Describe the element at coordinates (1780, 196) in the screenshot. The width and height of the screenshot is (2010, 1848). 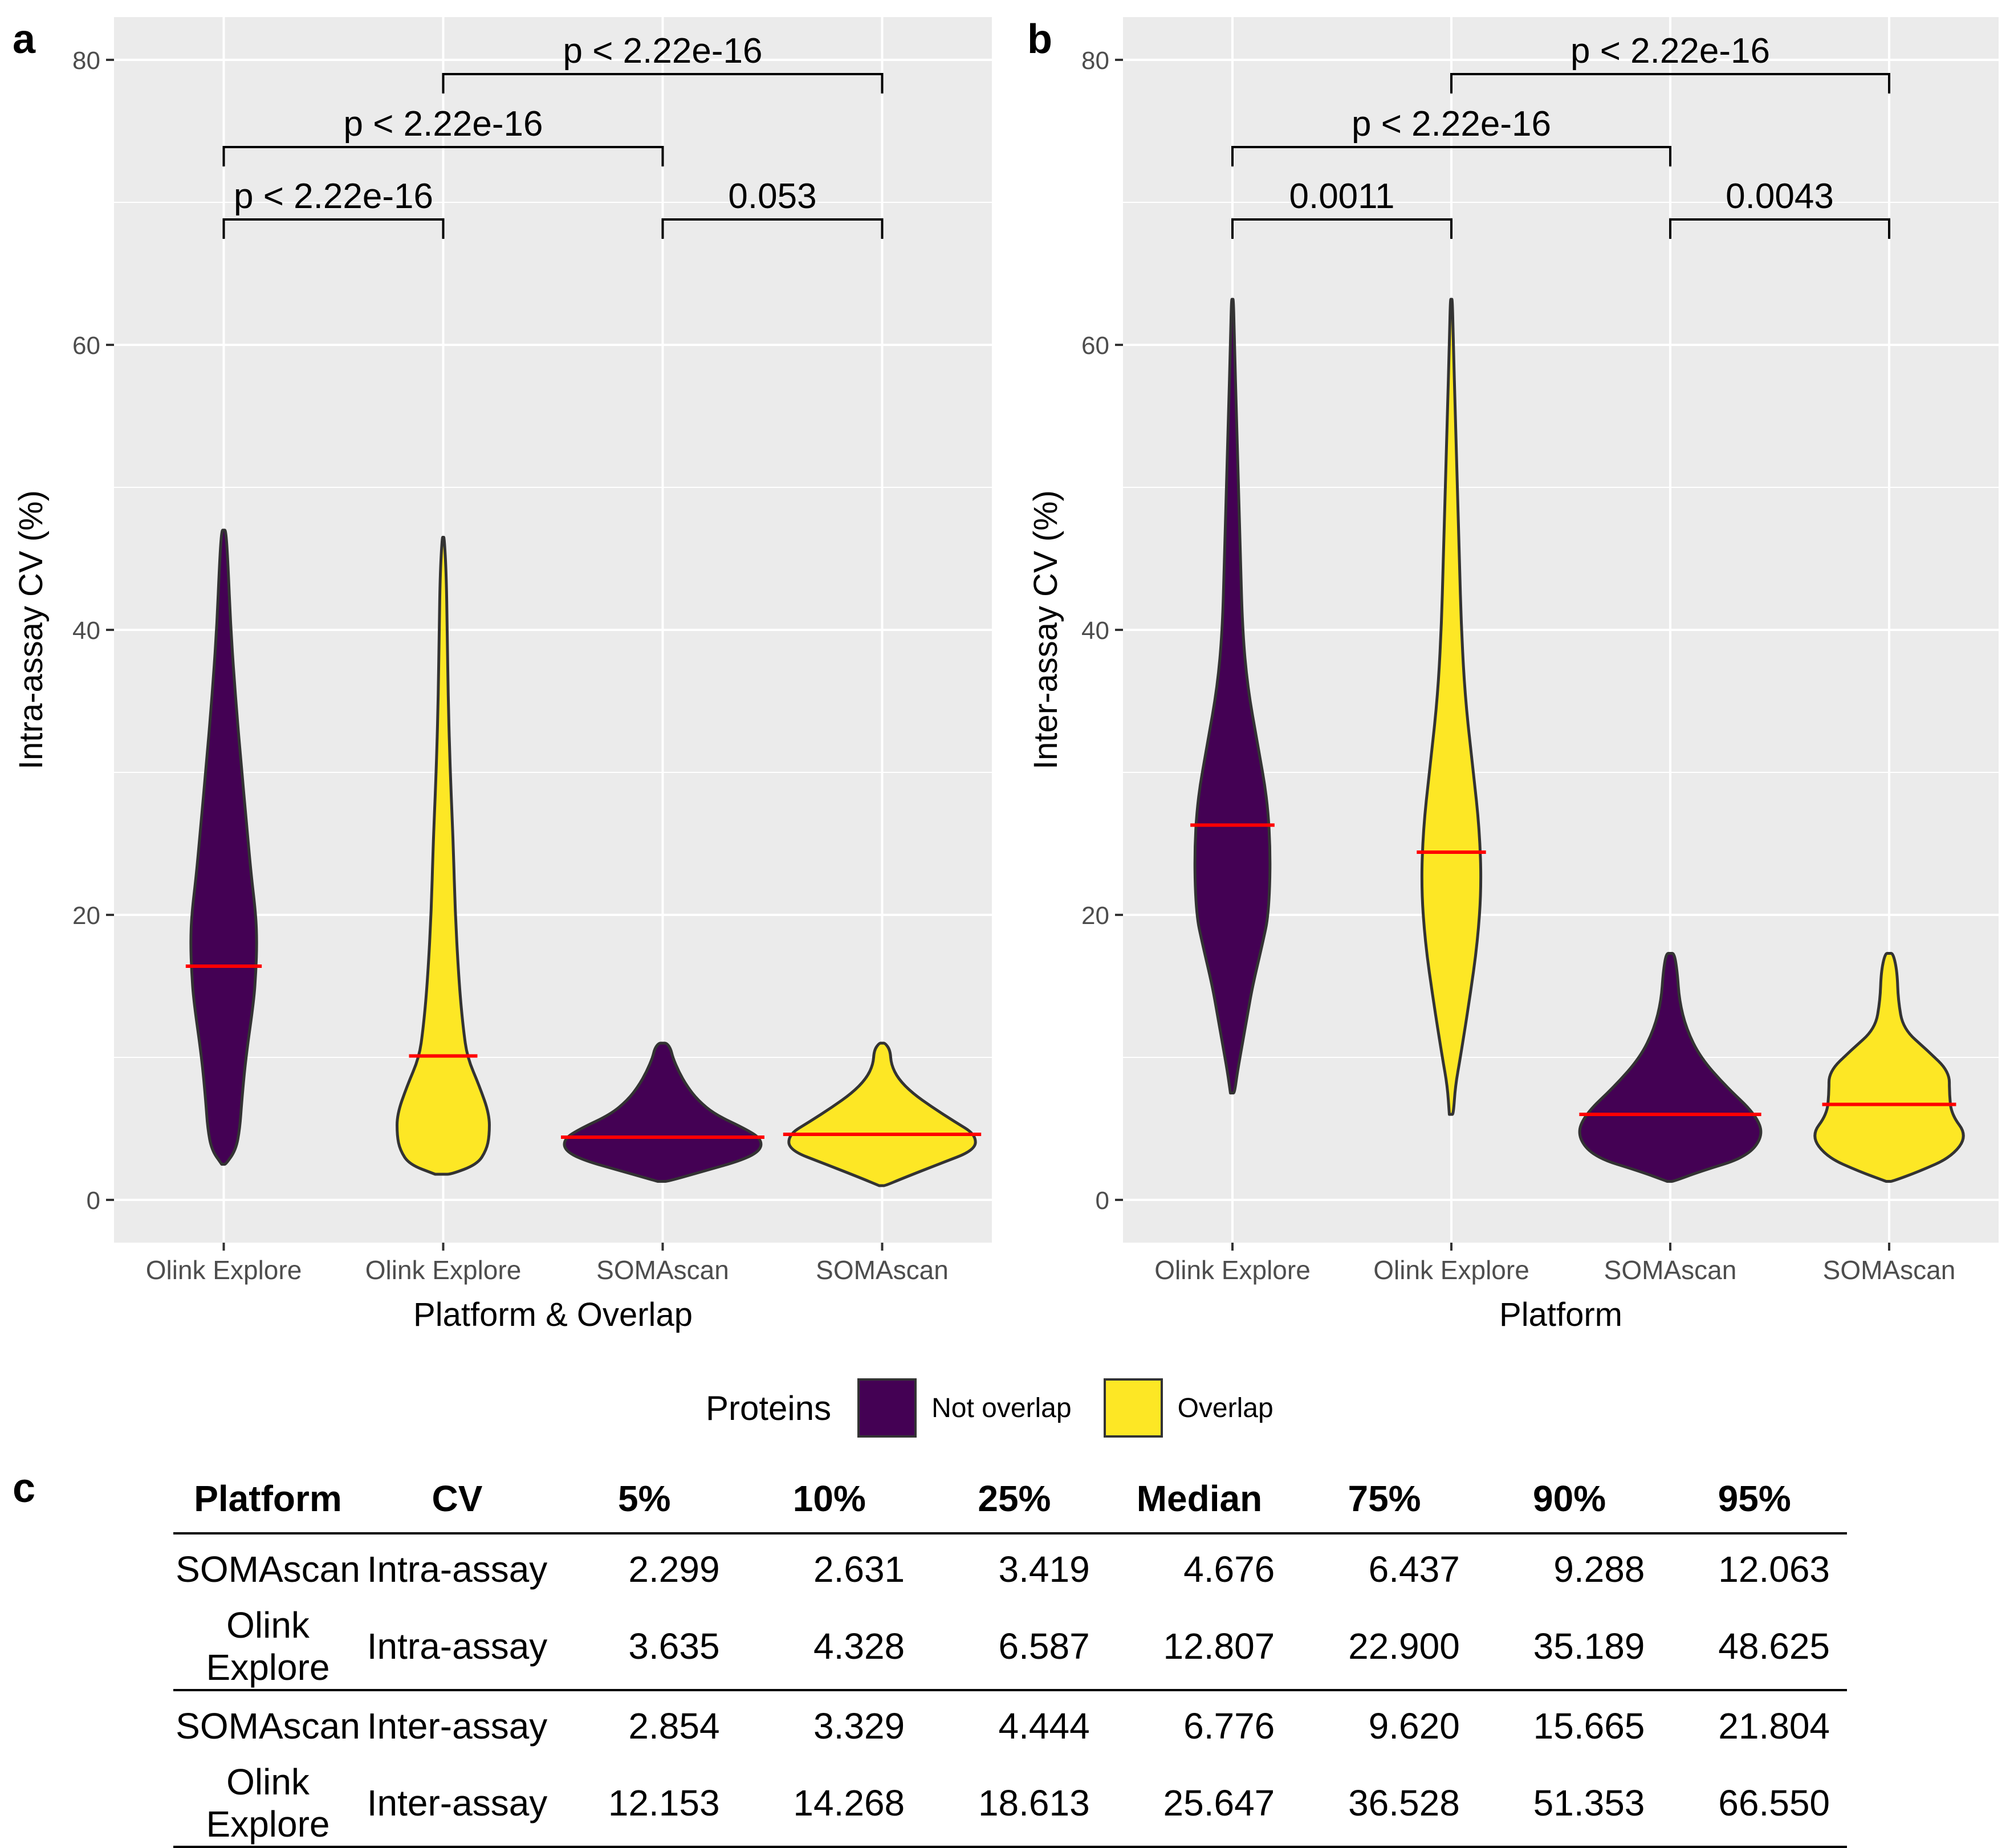
I see `p-value-label: 0.0043` at that location.